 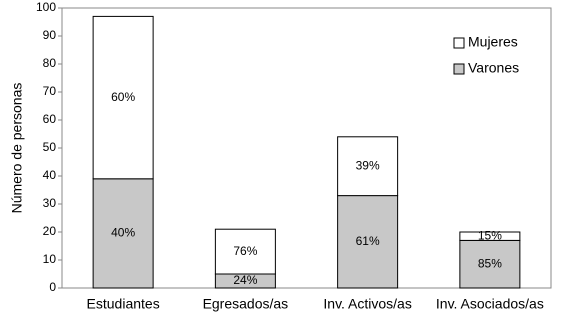 What do you see at coordinates (50, 259) in the screenshot?
I see `y-tick-label: 10` at bounding box center [50, 259].